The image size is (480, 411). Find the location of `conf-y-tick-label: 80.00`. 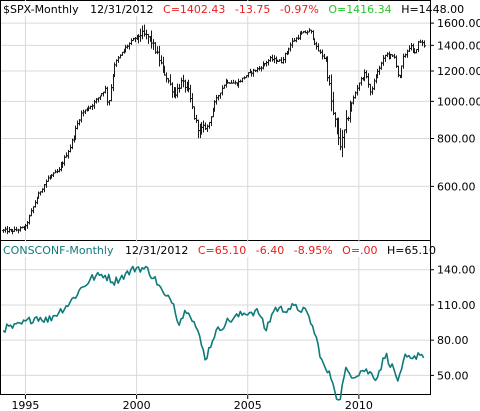

conf-y-tick-label: 80.00 is located at coordinates (453, 340).